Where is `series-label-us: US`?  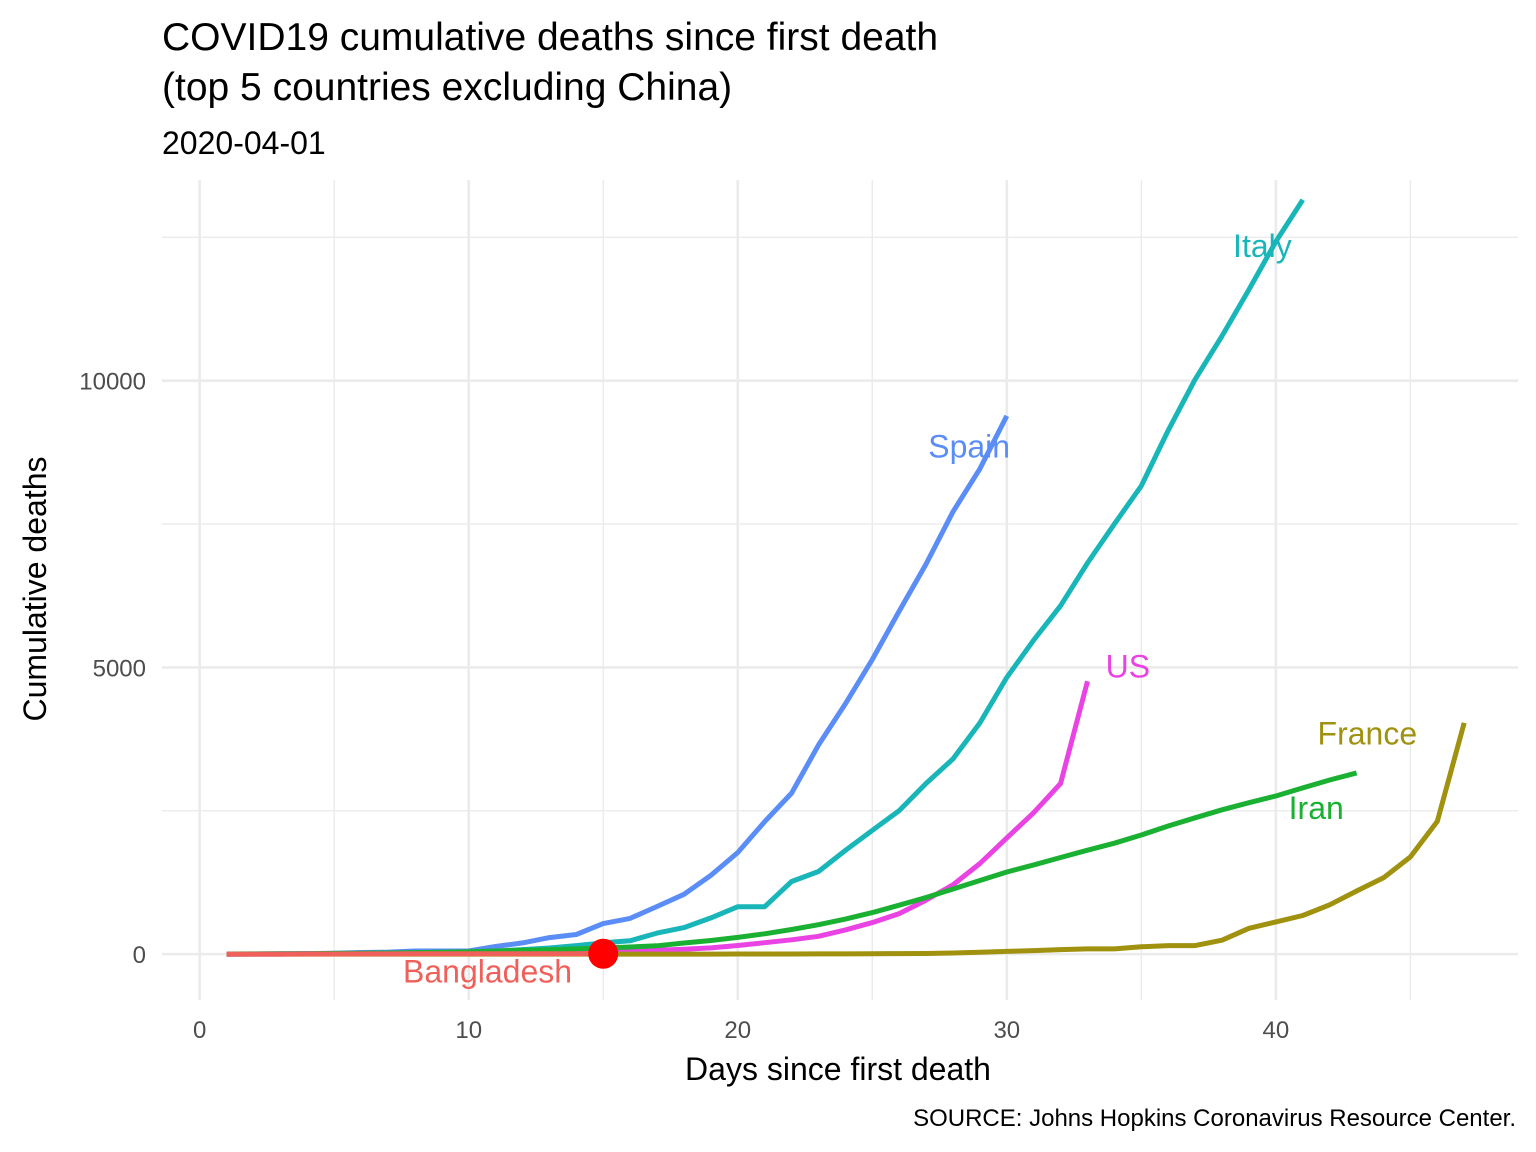 series-label-us: US is located at coordinates (1128, 666).